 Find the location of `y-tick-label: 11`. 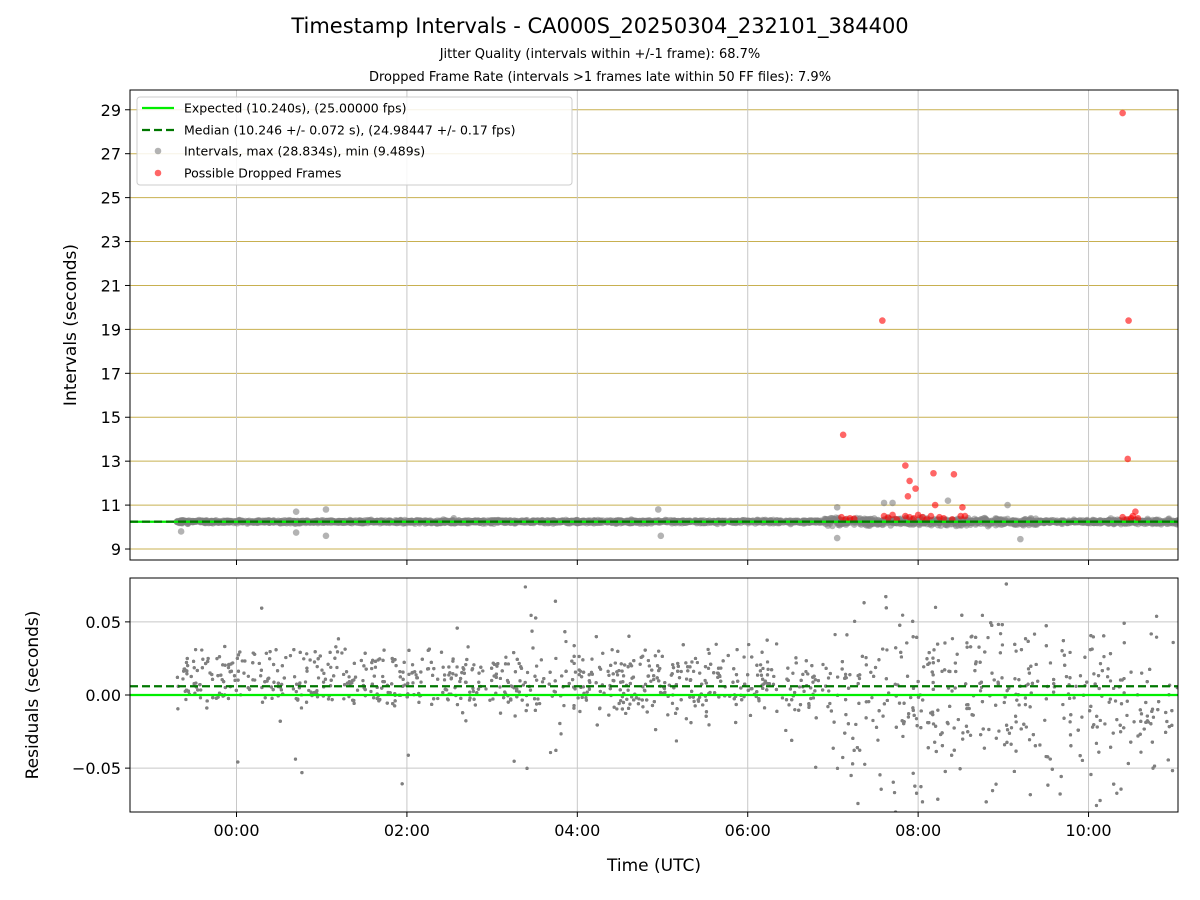

y-tick-label: 11 is located at coordinates (111, 505).